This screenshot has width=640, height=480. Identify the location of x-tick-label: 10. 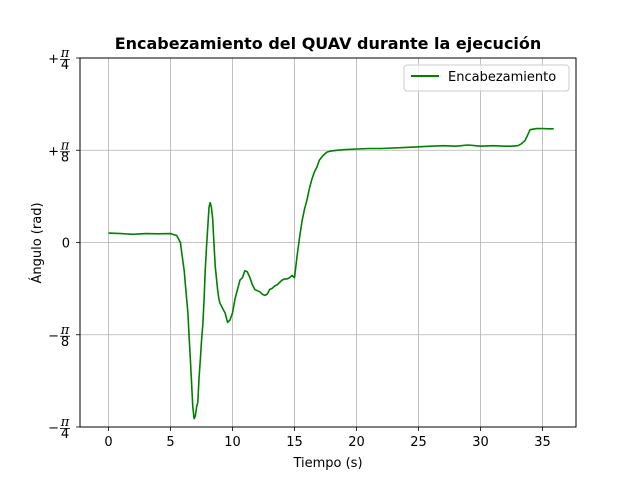
(232, 442).